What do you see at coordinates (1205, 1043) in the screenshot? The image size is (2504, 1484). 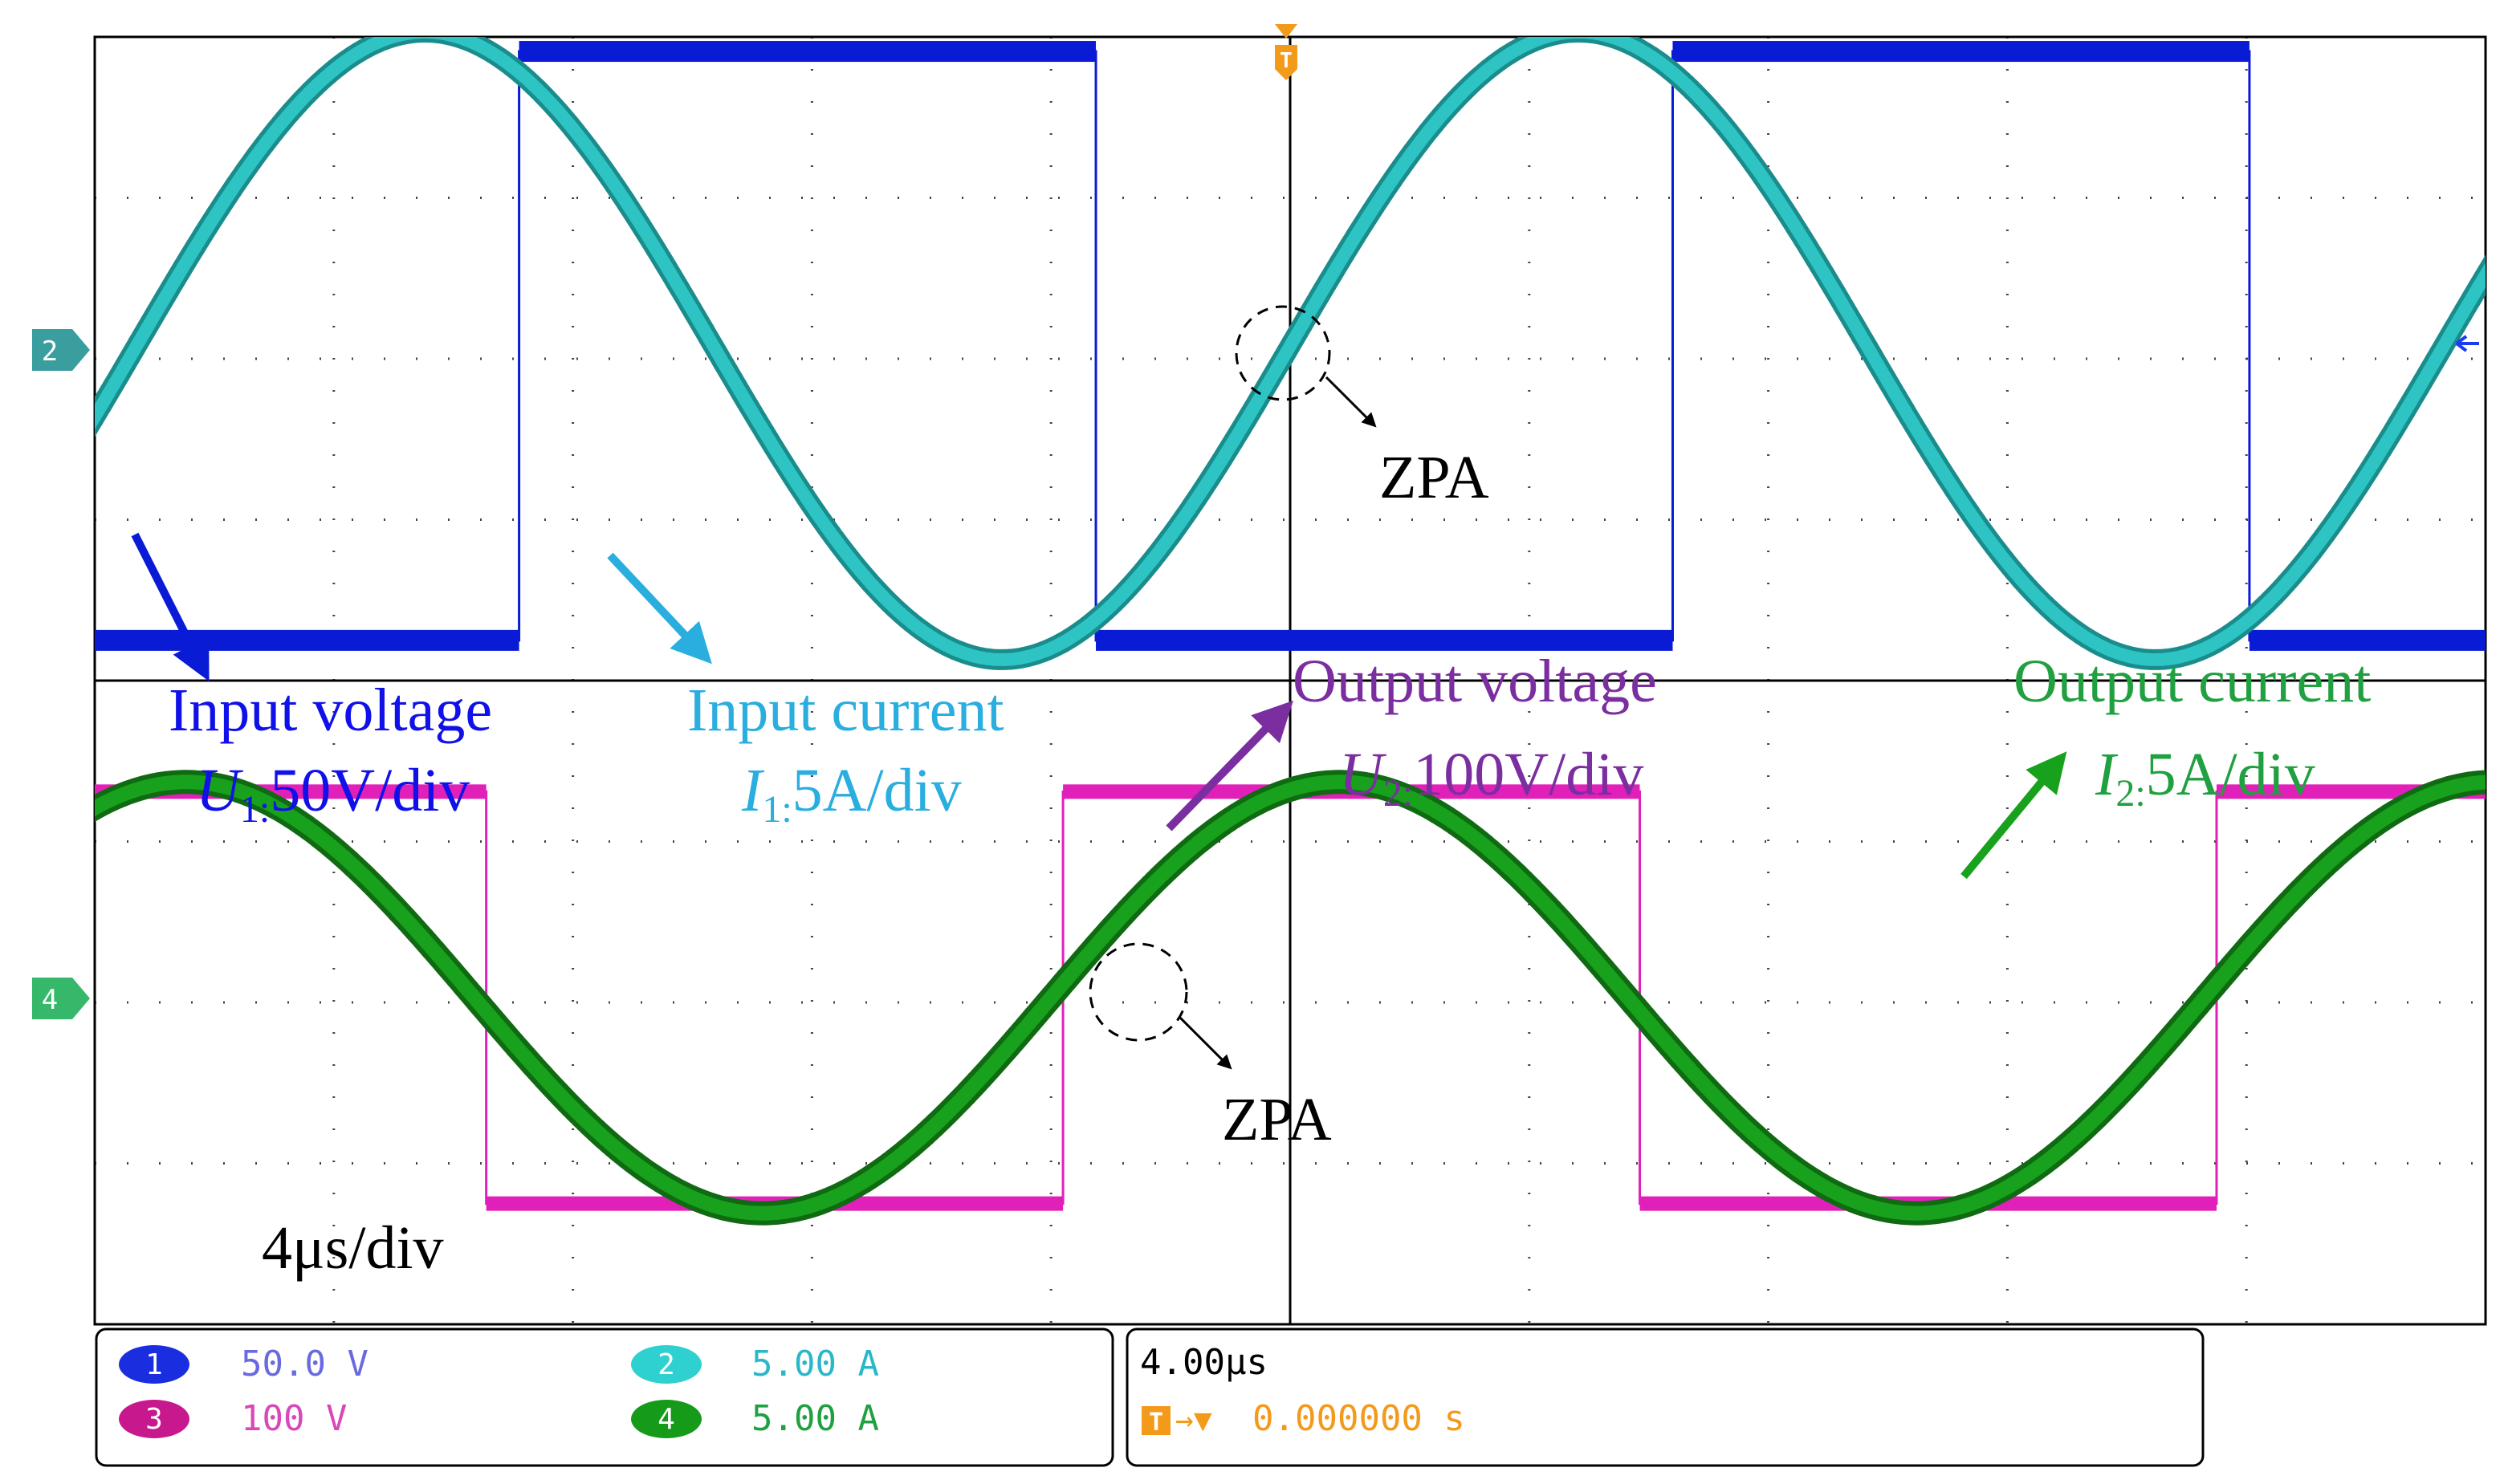 I see `zpa-arrow-bottom` at bounding box center [1205, 1043].